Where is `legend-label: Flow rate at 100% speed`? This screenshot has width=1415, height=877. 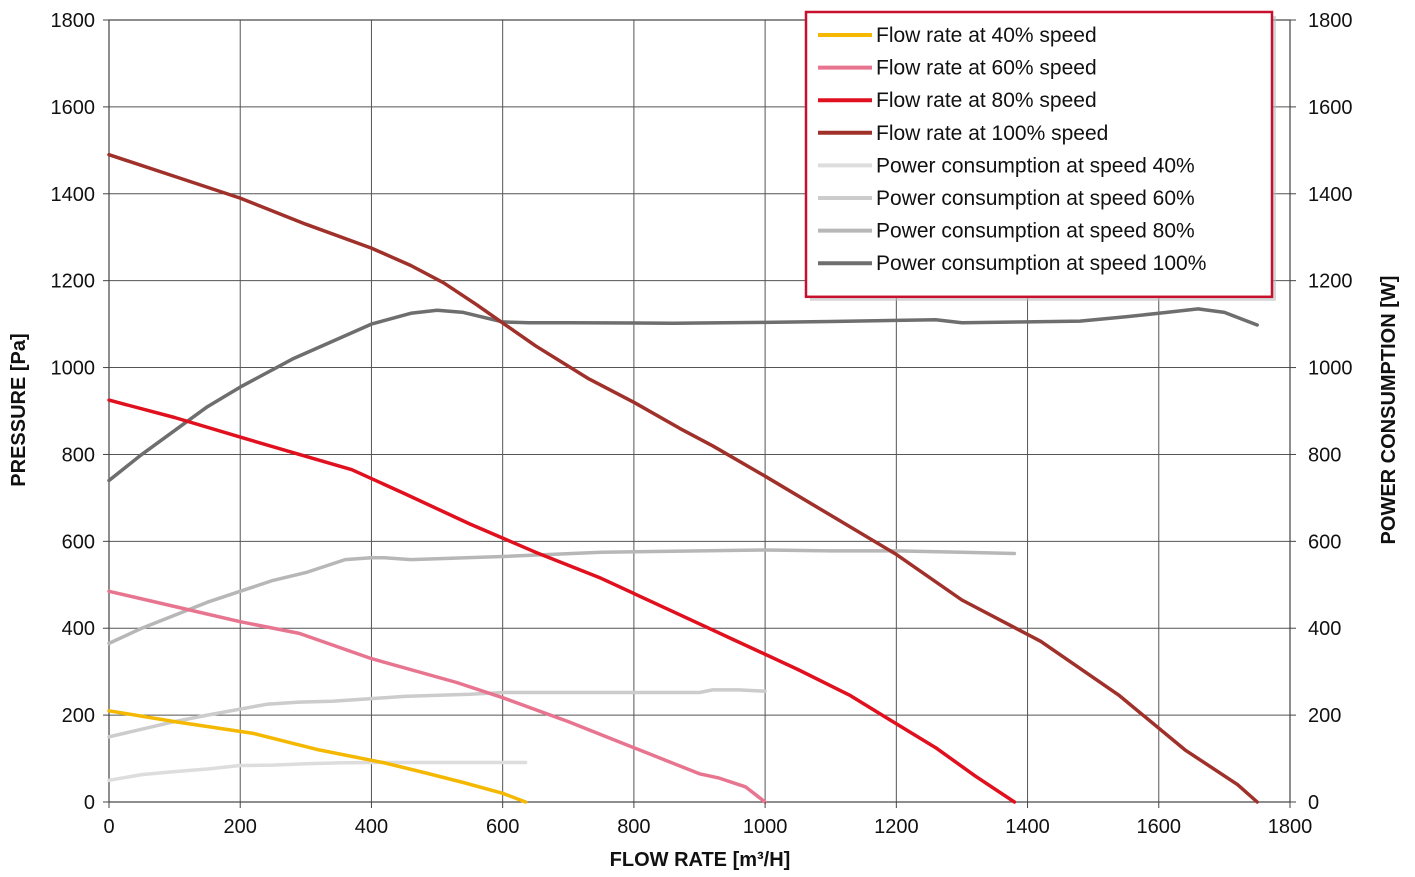
legend-label: Flow rate at 100% speed is located at coordinates (992, 133).